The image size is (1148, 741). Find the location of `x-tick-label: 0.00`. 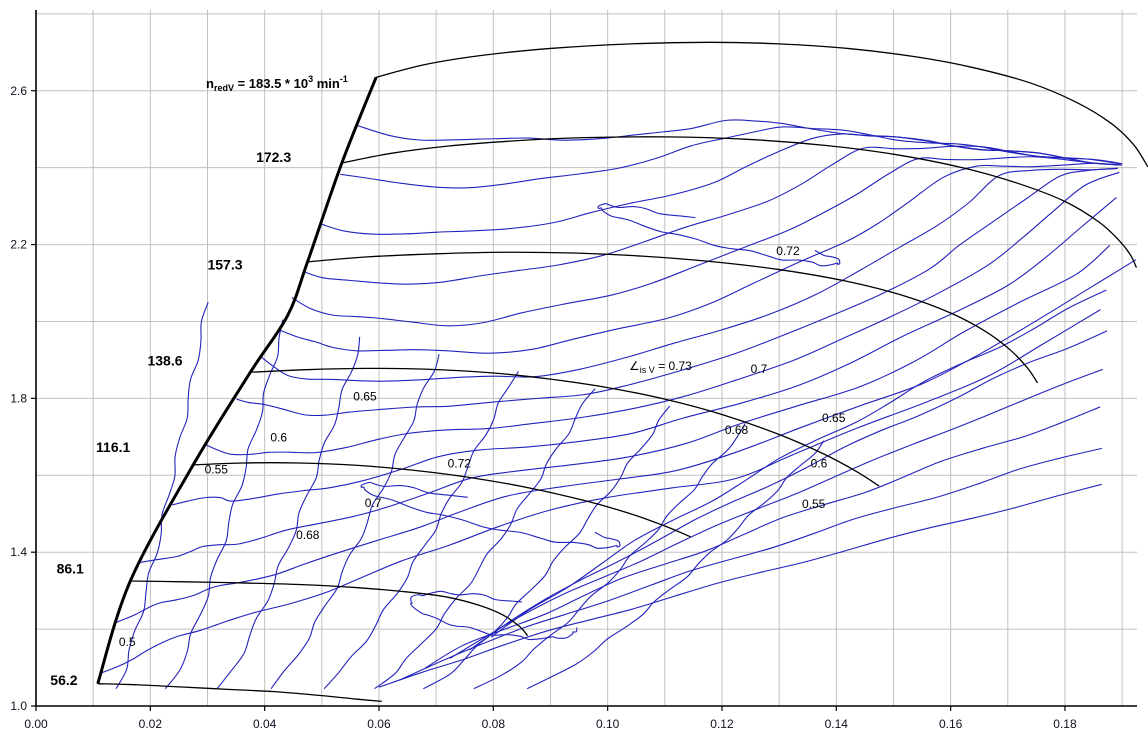

x-tick-label: 0.00 is located at coordinates (36, 724).